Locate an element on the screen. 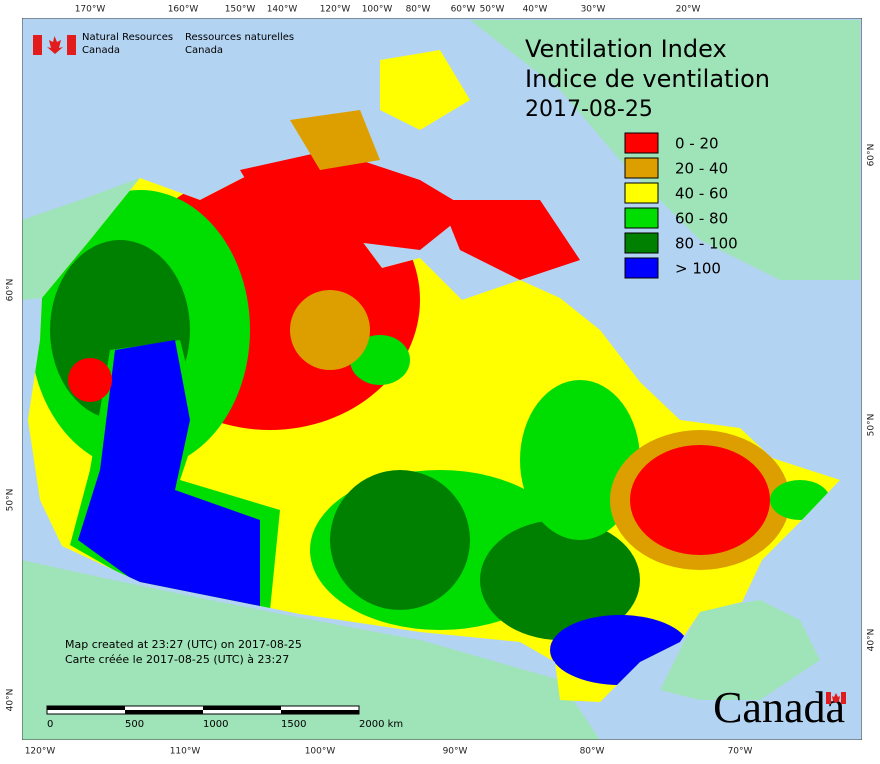 The height and width of the screenshot is (764, 880). lon-label: 150°W is located at coordinates (240, 10).